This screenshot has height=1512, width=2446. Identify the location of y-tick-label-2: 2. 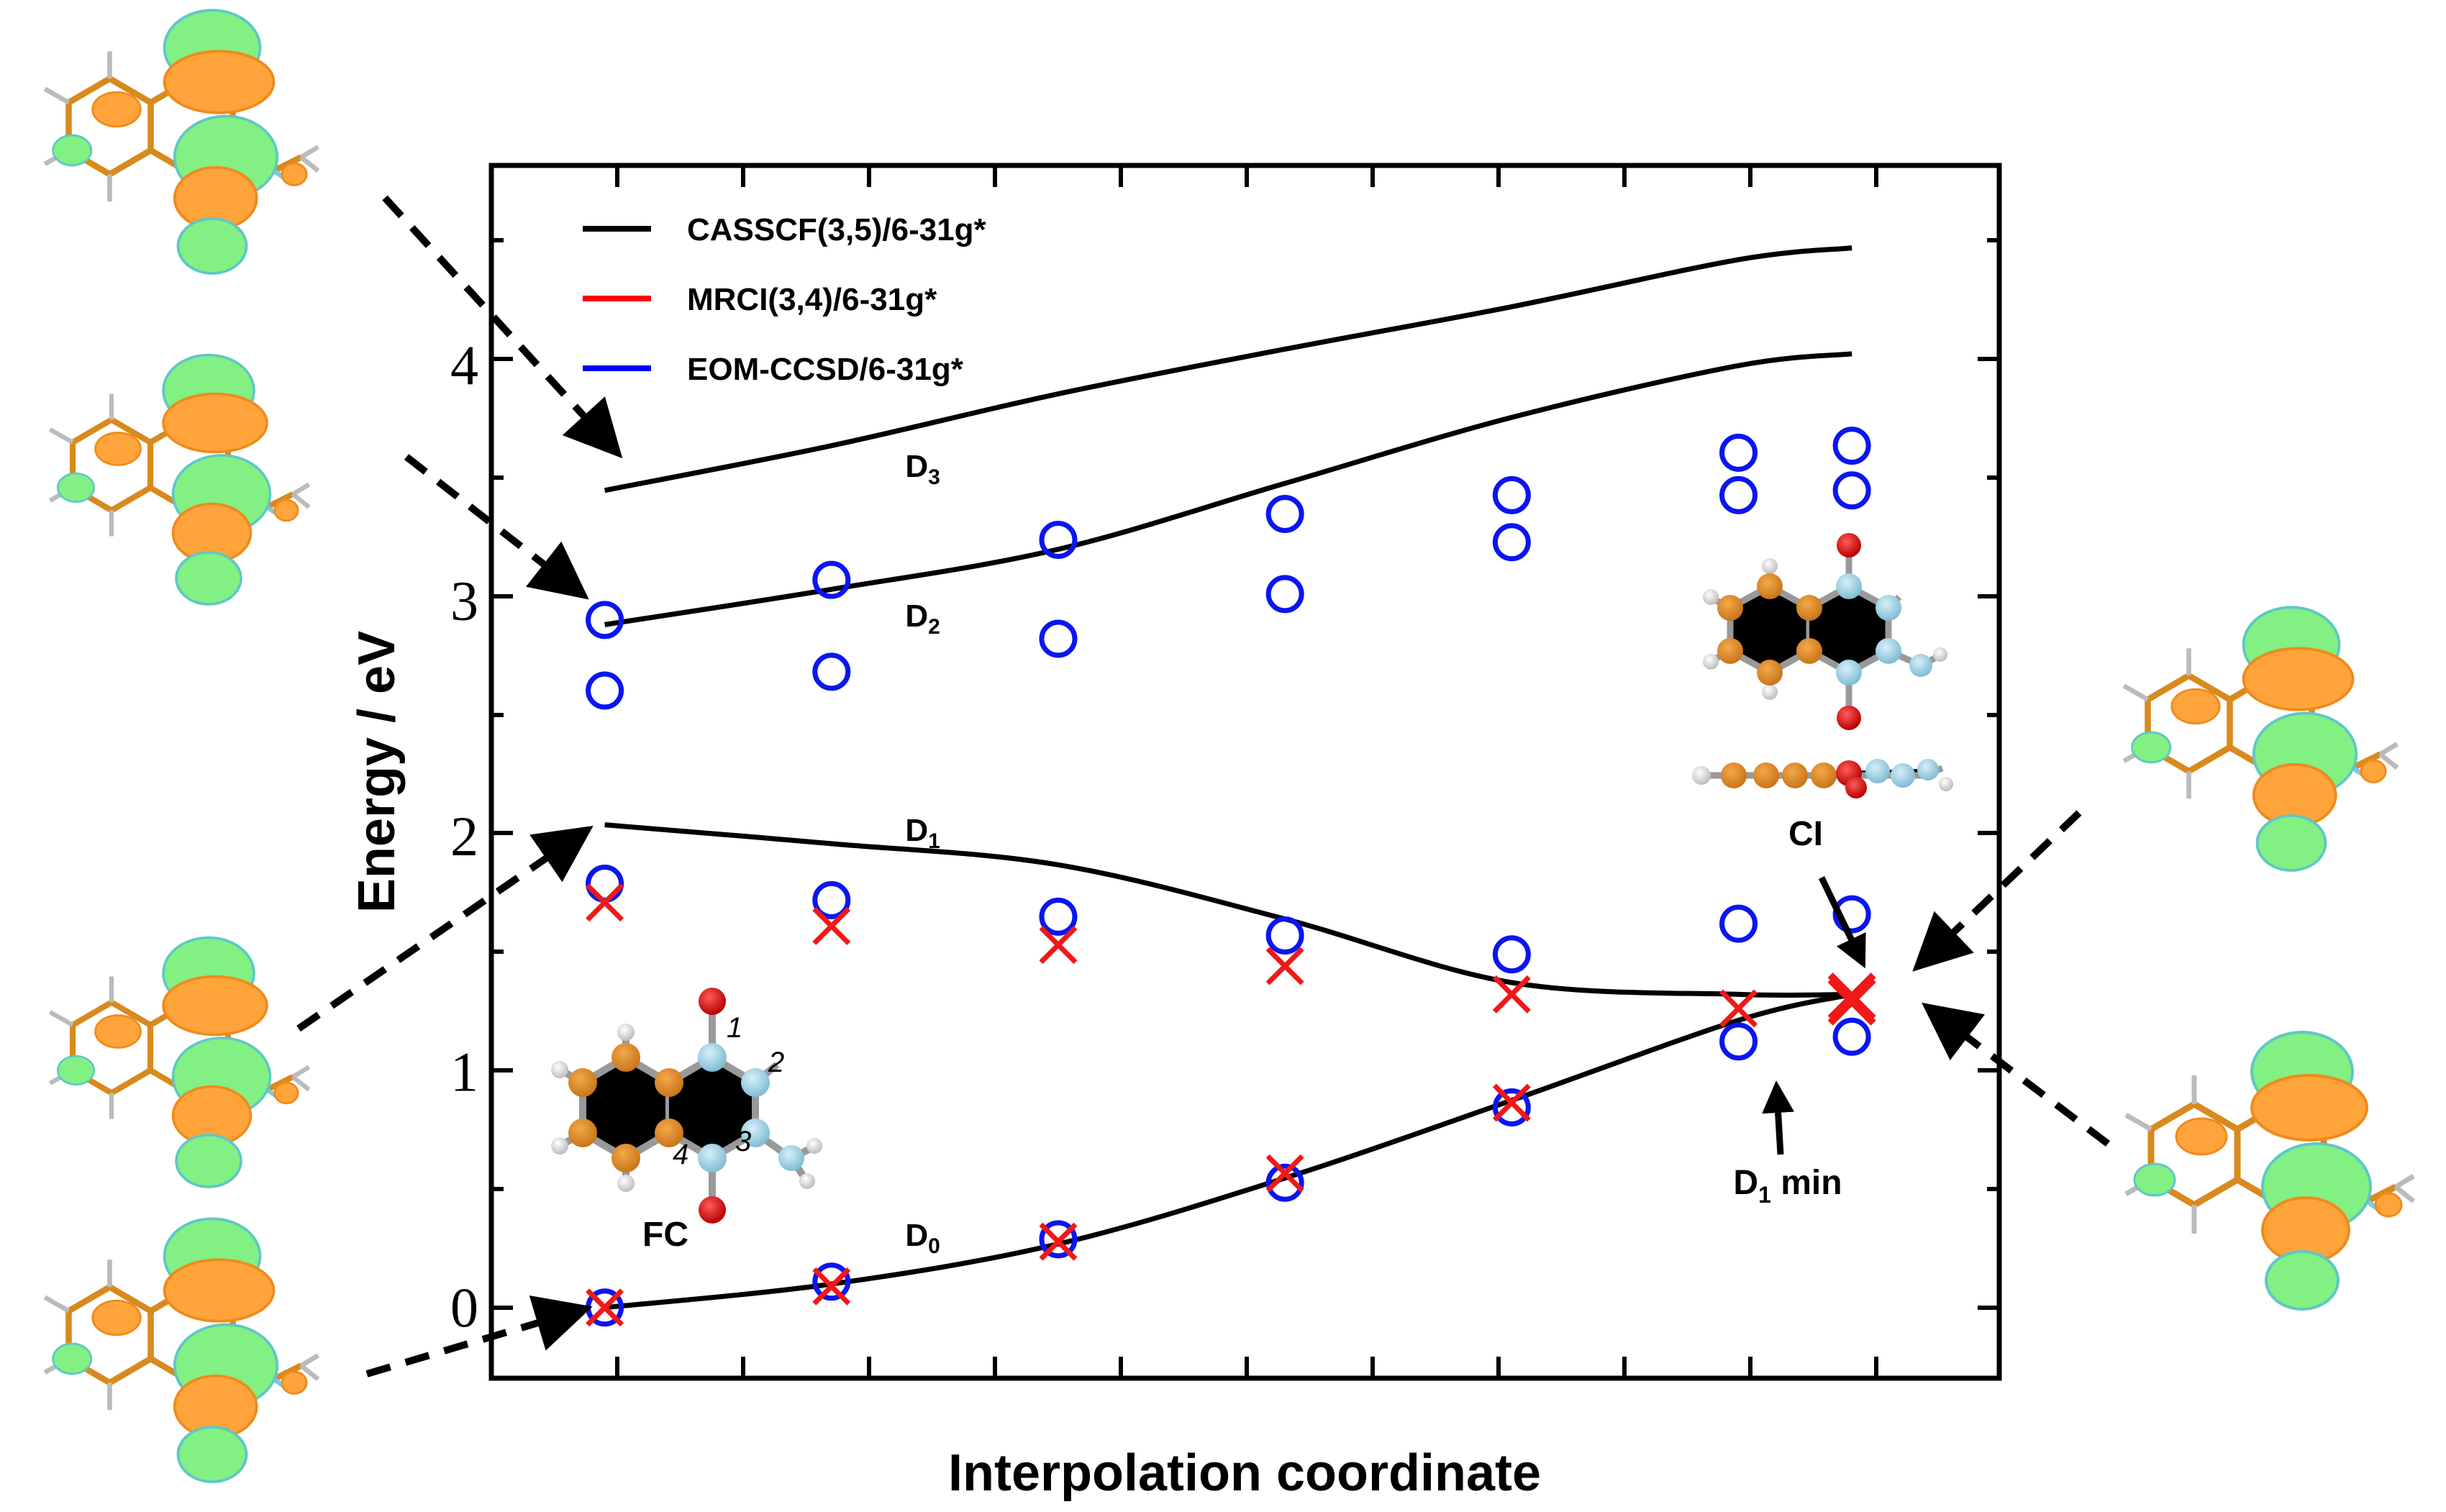
(464, 836).